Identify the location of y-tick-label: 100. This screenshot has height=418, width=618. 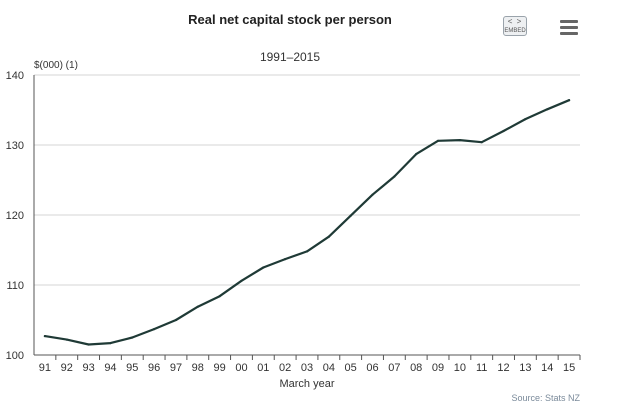
(15, 356).